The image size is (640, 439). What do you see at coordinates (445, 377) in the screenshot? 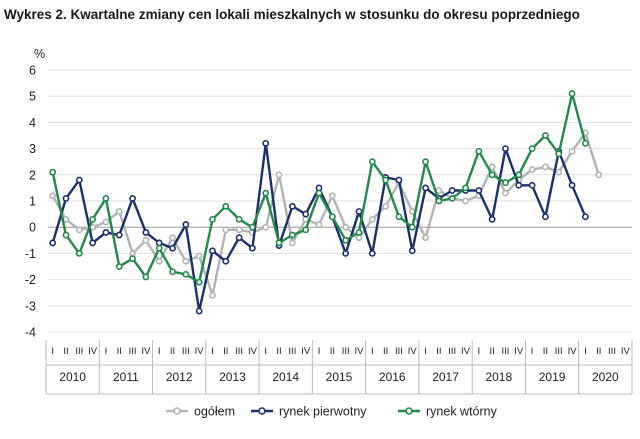
I see `year-tick-label: 2017` at bounding box center [445, 377].